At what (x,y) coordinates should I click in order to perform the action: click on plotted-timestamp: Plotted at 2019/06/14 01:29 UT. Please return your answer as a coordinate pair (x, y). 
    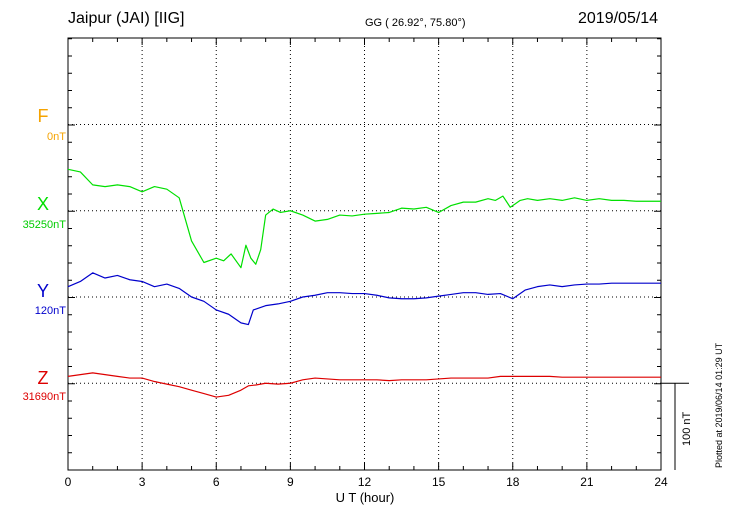
    Looking at the image, I should click on (719, 405).